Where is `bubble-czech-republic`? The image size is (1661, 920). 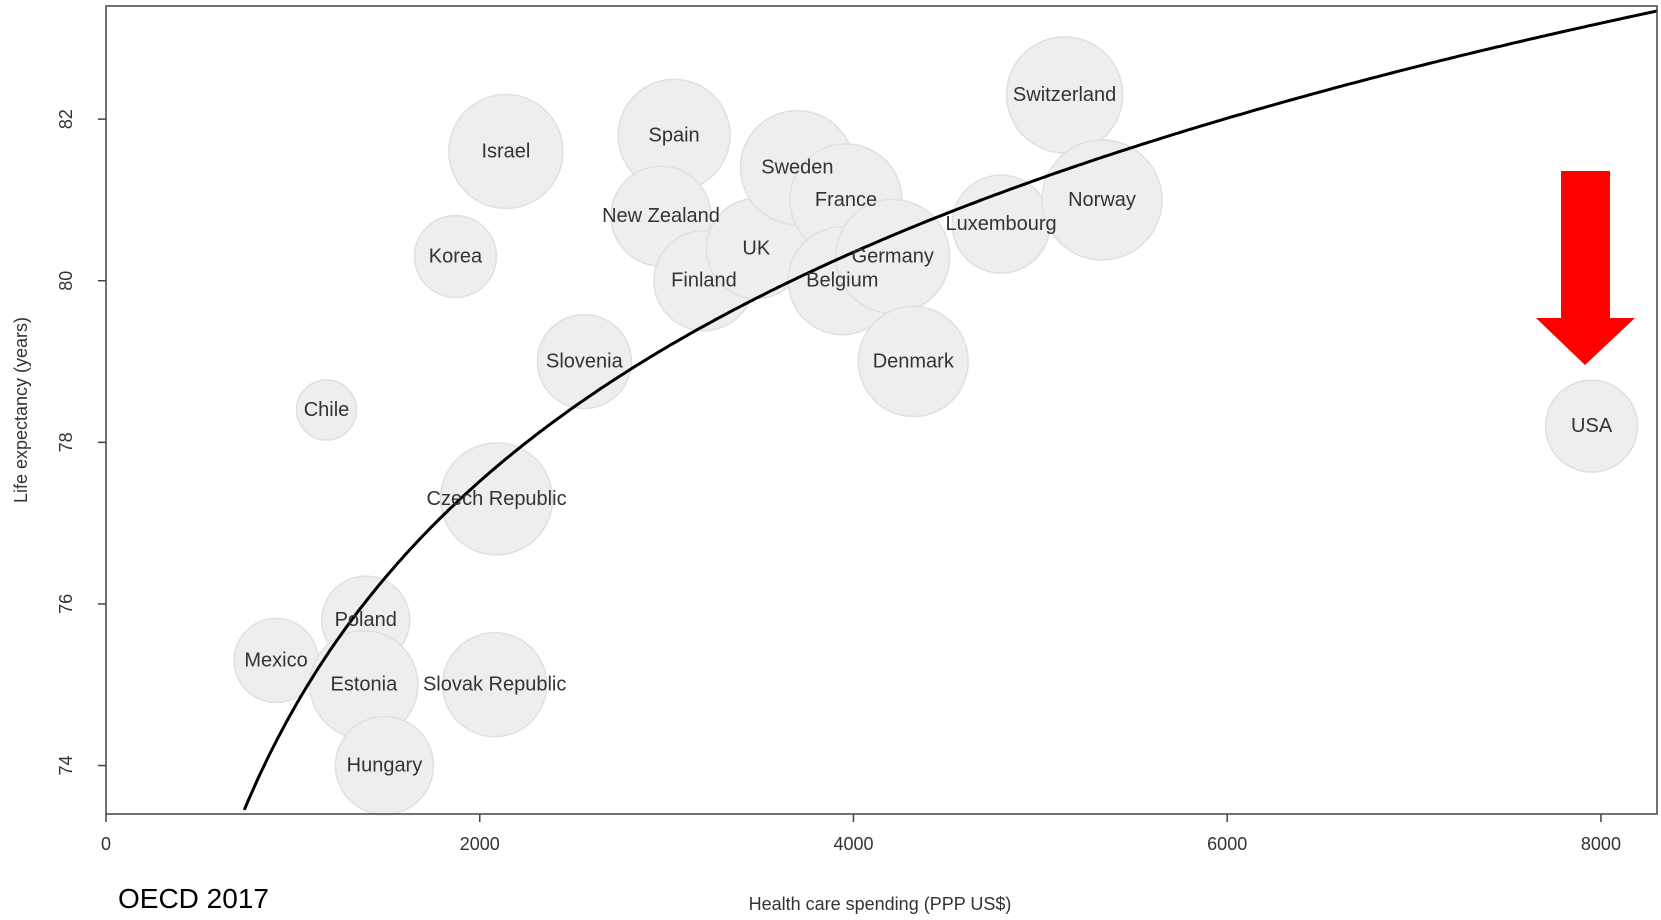
bubble-czech-republic is located at coordinates (496, 499).